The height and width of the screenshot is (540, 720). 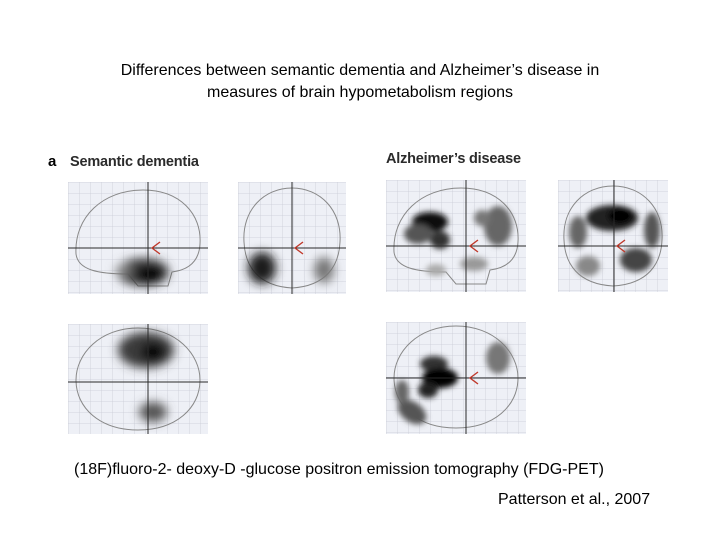 What do you see at coordinates (453, 159) in the screenshot?
I see `alzheimers-disease-label: Alzheimer’s disease` at bounding box center [453, 159].